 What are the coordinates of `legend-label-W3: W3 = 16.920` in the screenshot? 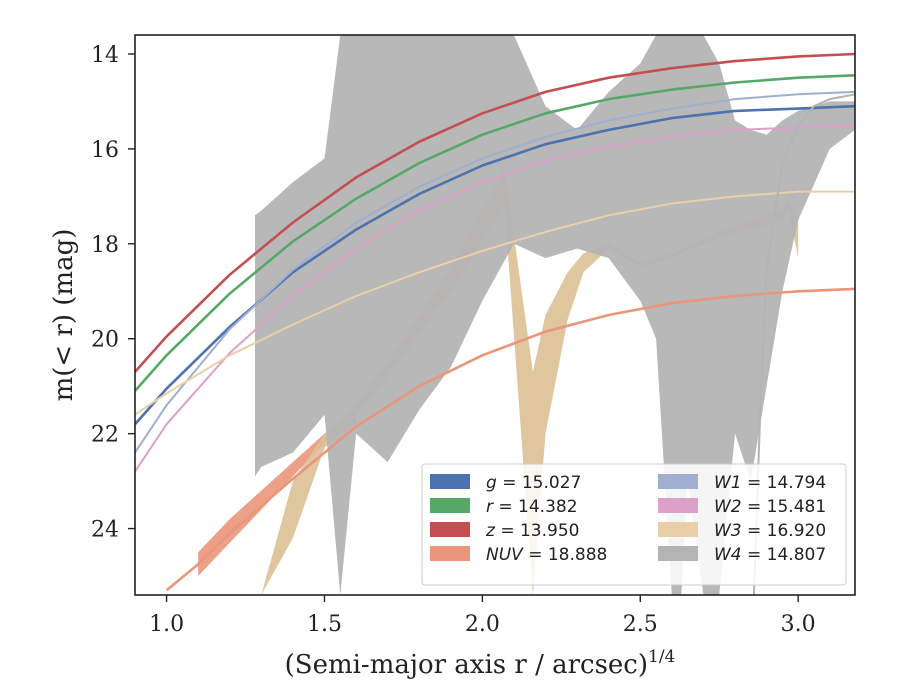 It's located at (770, 531).